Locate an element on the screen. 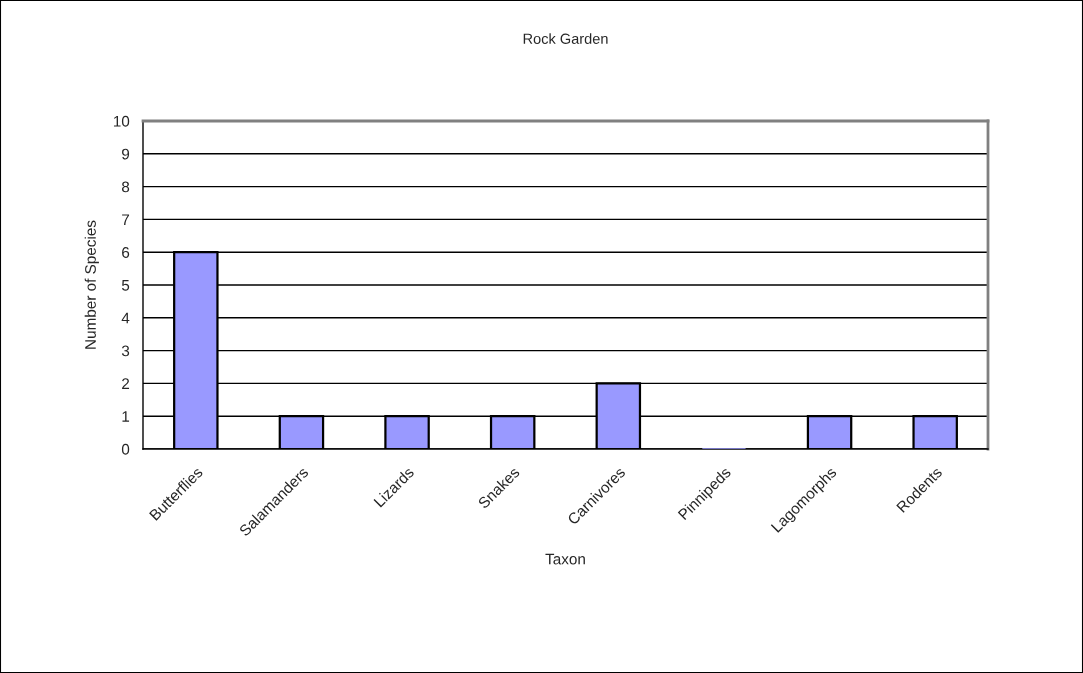 Image resolution: width=1083 pixels, height=673 pixels. x-axis-title: Taxon is located at coordinates (565, 559).